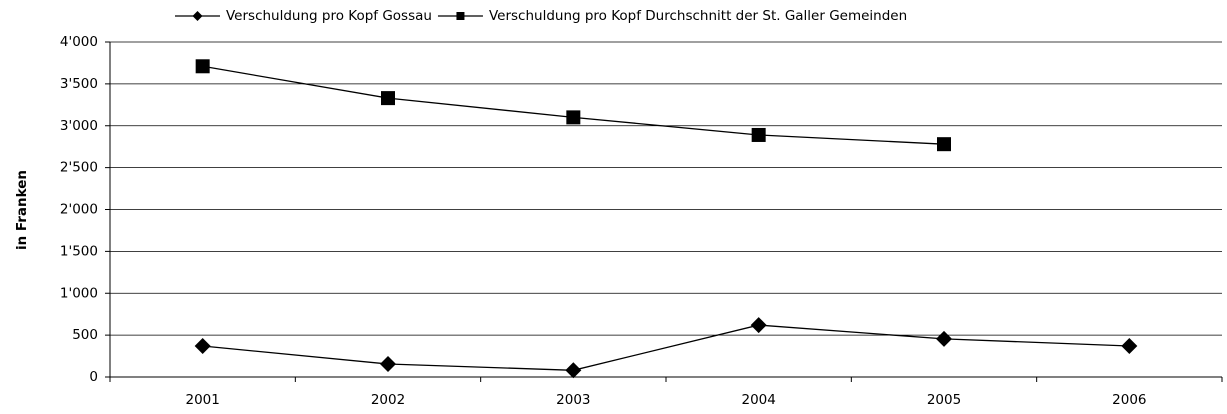 Image resolution: width=1227 pixels, height=414 pixels. I want to click on x-tick-label: 2002, so click(388, 400).